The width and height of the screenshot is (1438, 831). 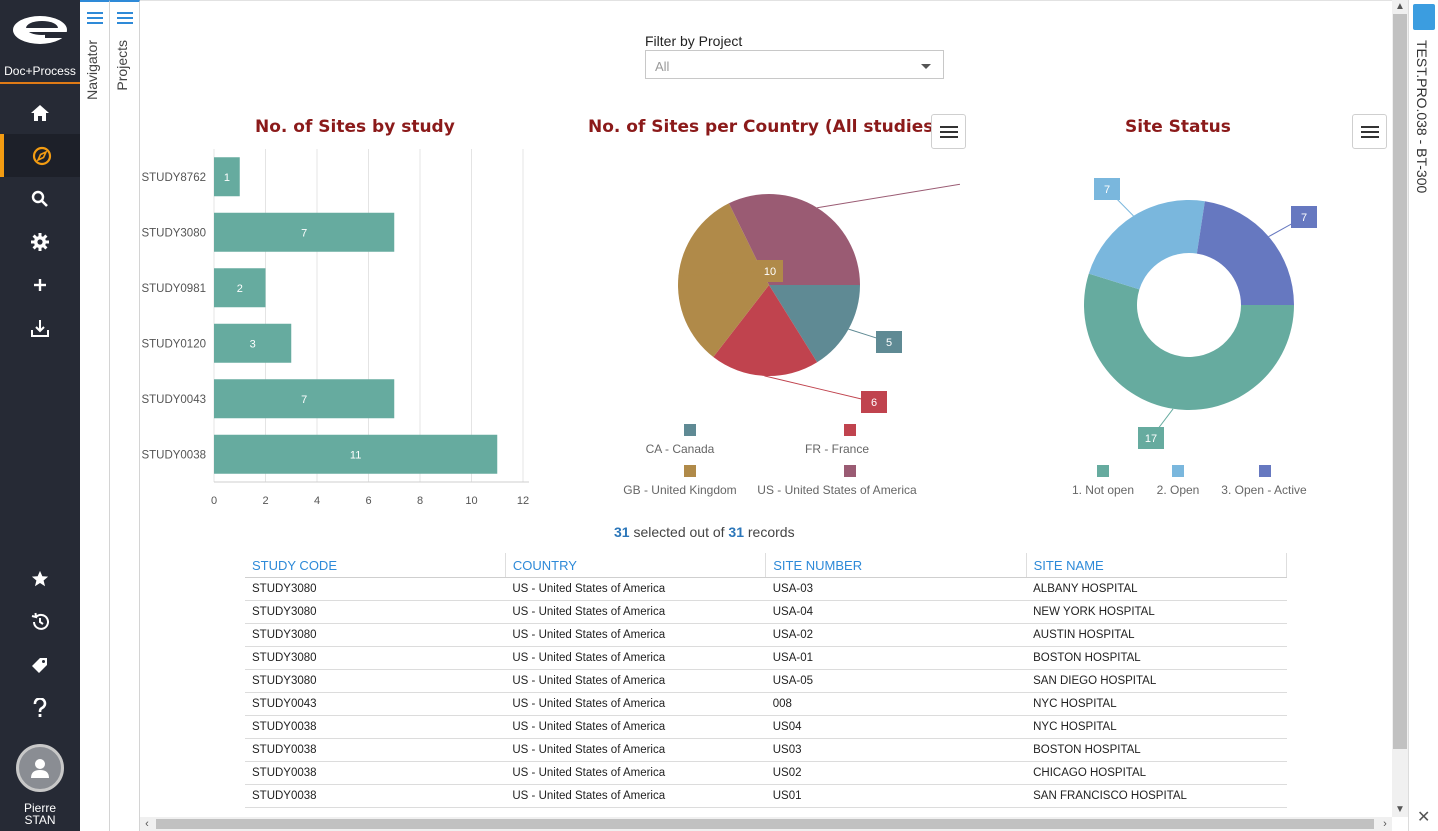 I want to click on navigator-panel: Navigator, so click(x=95, y=415).